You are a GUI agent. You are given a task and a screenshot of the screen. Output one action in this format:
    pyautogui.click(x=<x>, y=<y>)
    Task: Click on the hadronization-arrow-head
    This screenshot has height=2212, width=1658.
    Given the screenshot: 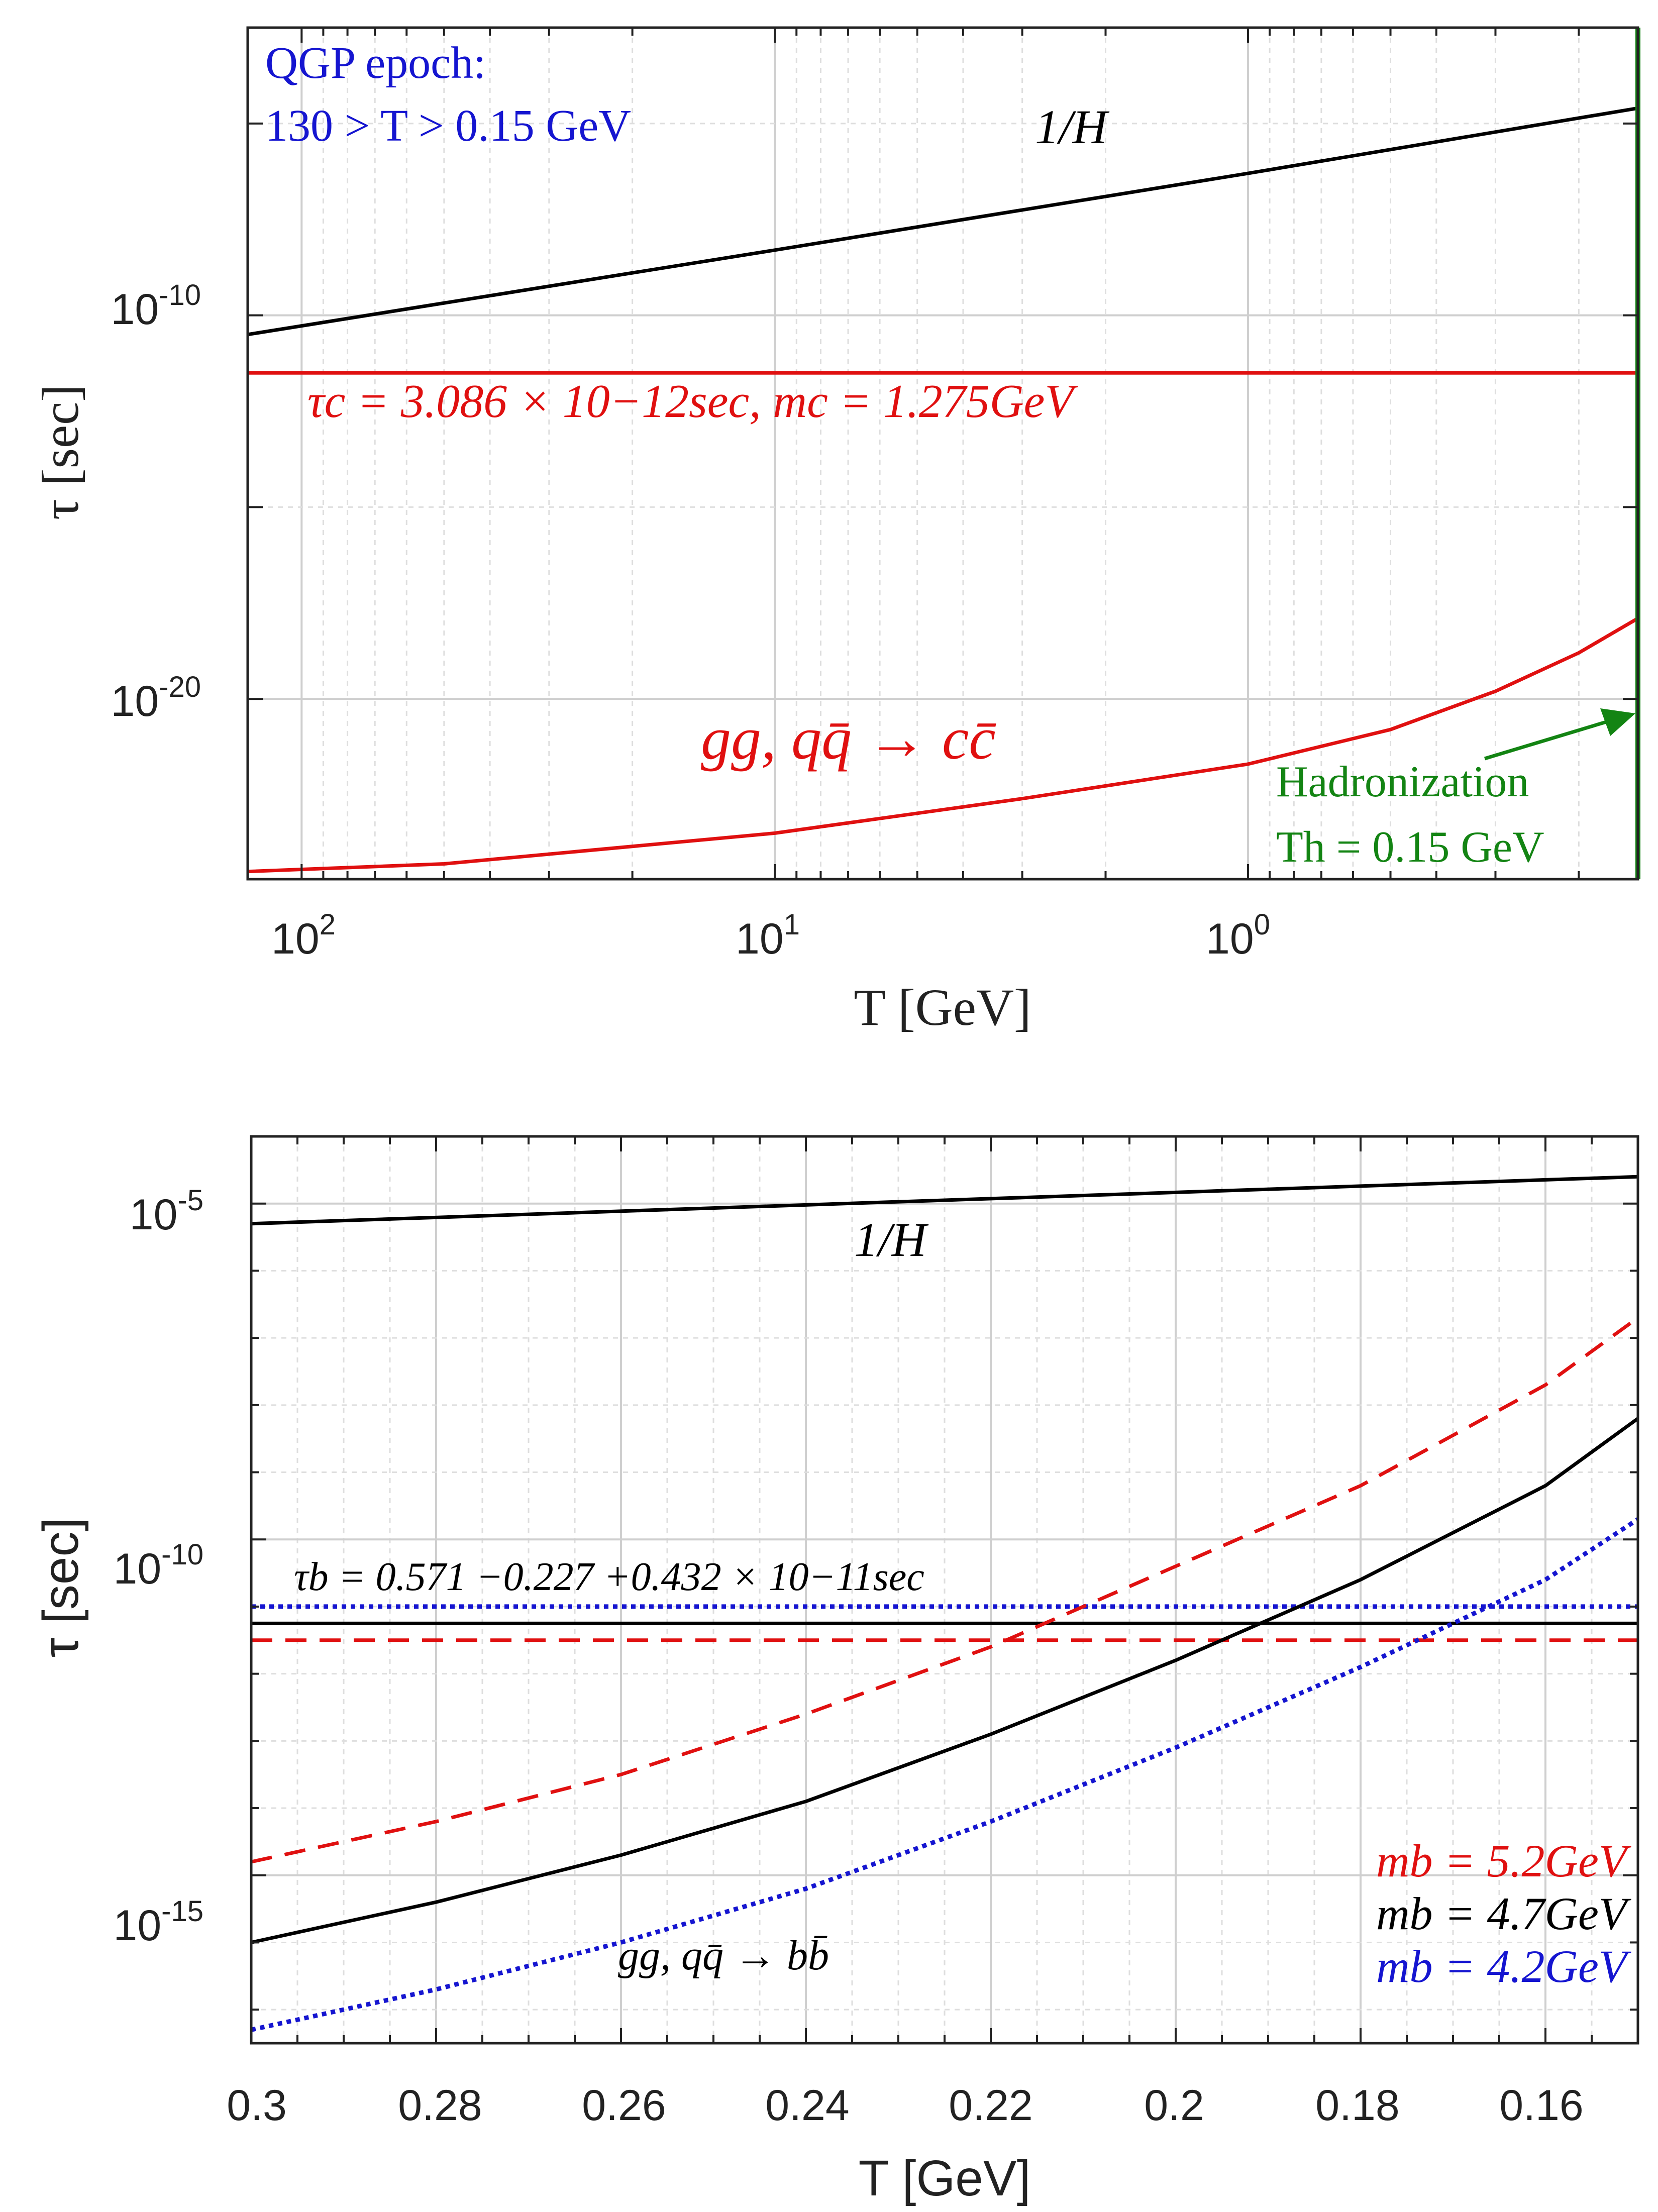 What is the action you would take?
    pyautogui.click(x=1617, y=722)
    